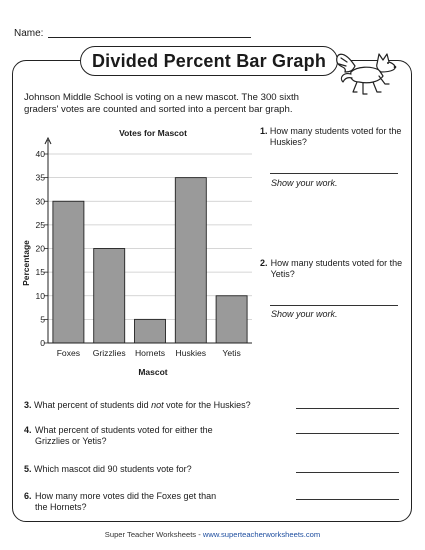 The width and height of the screenshot is (425, 550). Describe the element at coordinates (347, 408) in the screenshot. I see `question-3-answer-line` at that location.